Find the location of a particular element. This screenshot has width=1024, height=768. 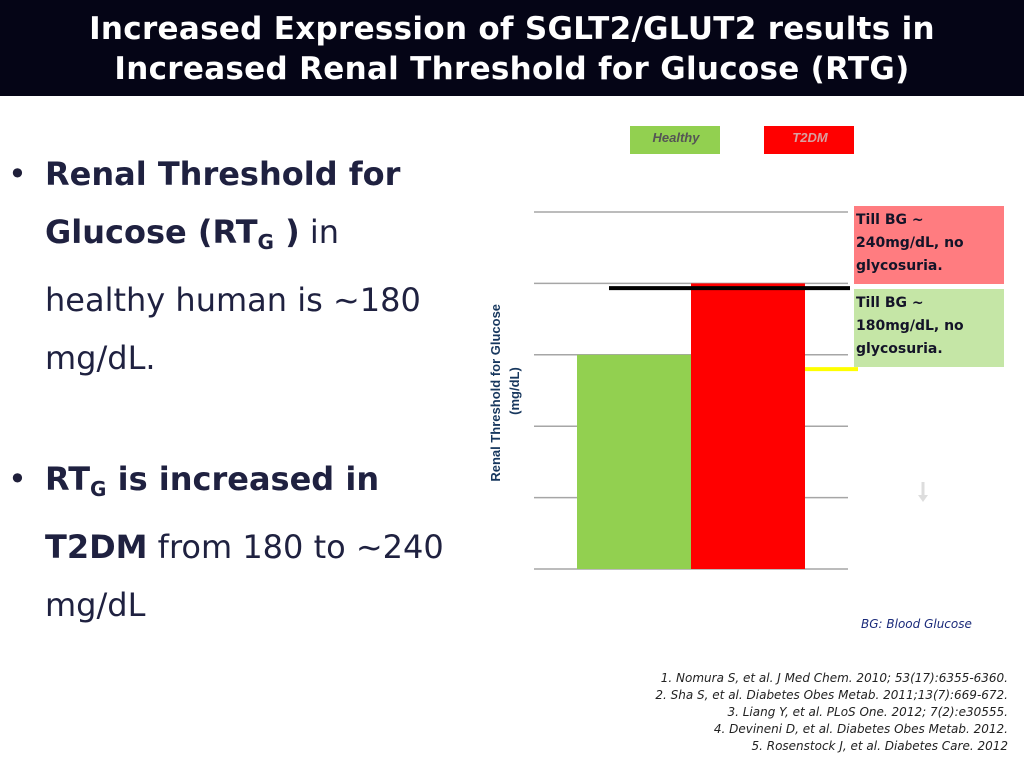

bullet-2-line1: RTG is increased in is located at coordinates (244, 484).